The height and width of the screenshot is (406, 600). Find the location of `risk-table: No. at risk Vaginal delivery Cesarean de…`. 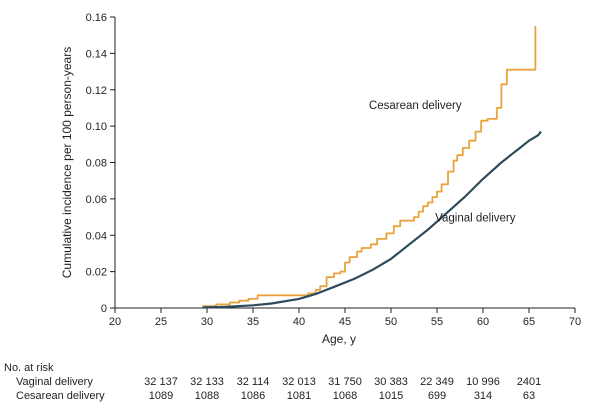

risk-table: No. at risk Vaginal delivery Cesarean de… is located at coordinates (272, 382).